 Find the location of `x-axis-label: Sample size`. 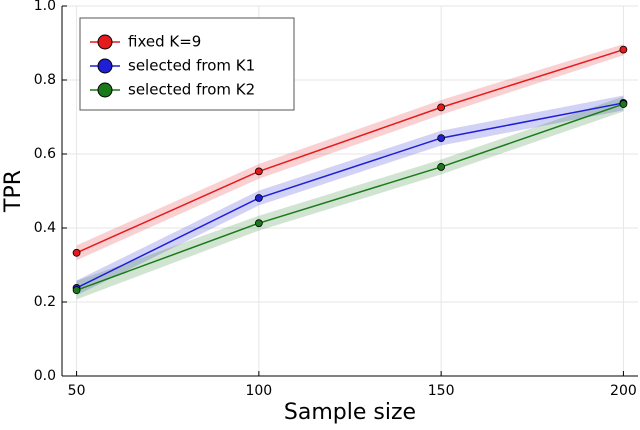

x-axis-label: Sample size is located at coordinates (350, 412).